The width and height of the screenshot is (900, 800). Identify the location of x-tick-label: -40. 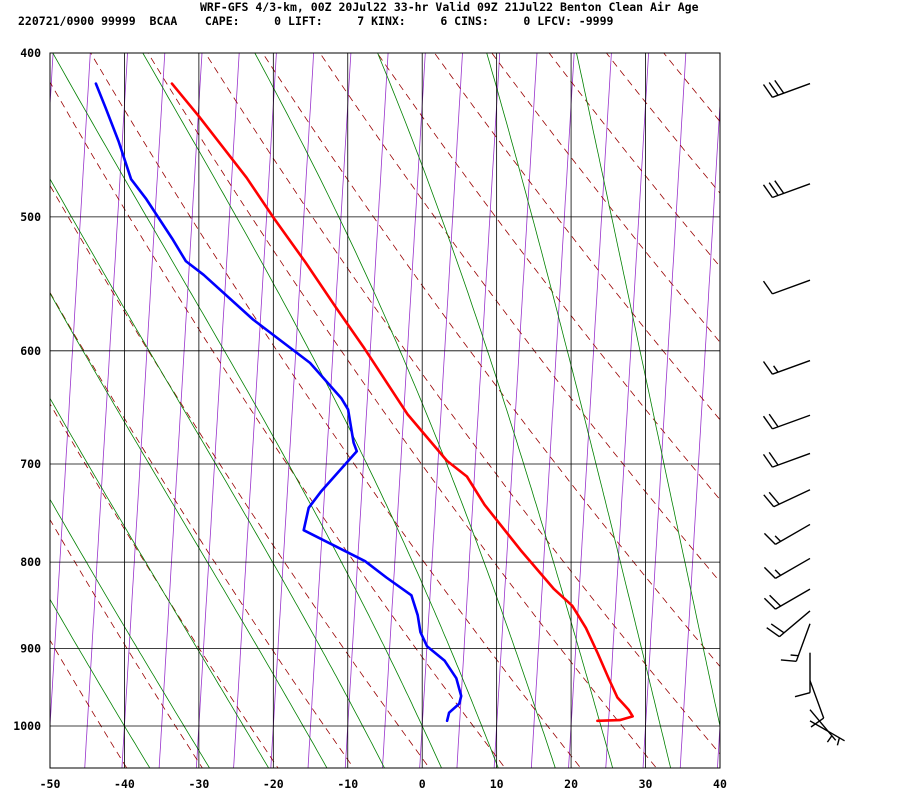
(124, 784).